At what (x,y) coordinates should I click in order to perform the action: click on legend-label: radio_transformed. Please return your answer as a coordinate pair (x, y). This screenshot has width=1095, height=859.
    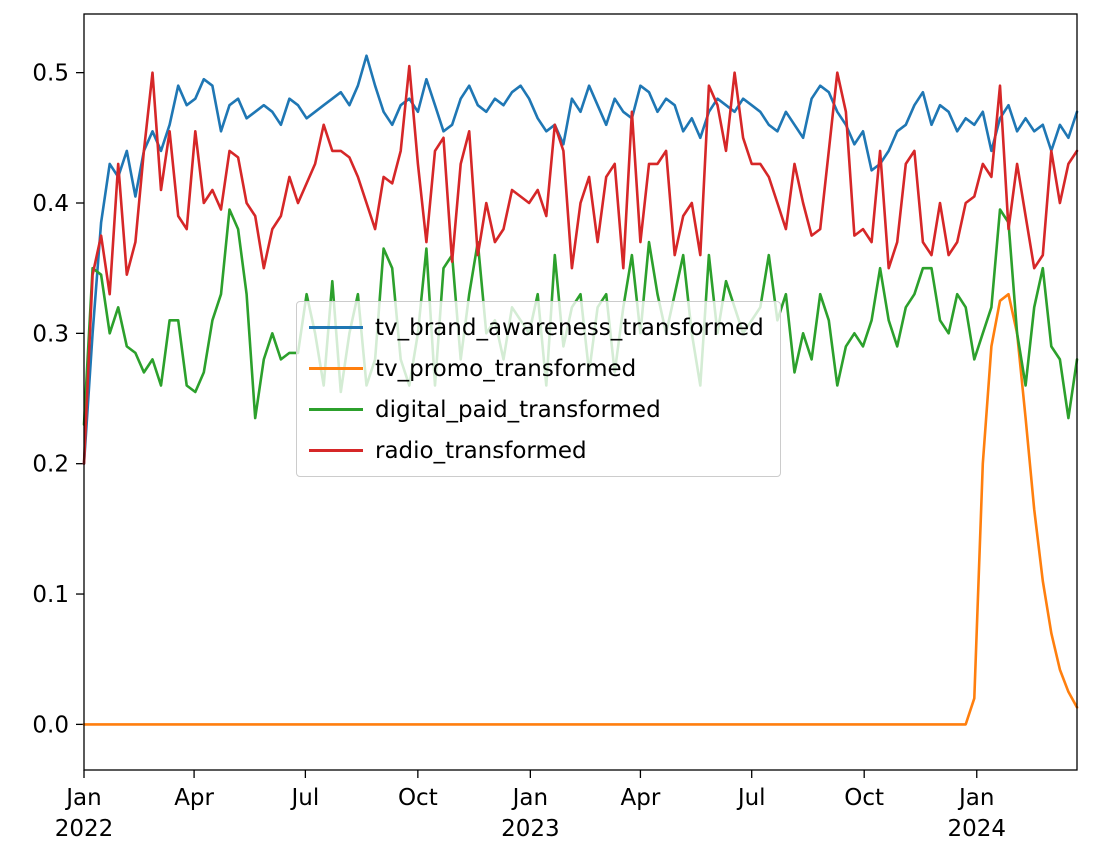
    Looking at the image, I should click on (481, 450).